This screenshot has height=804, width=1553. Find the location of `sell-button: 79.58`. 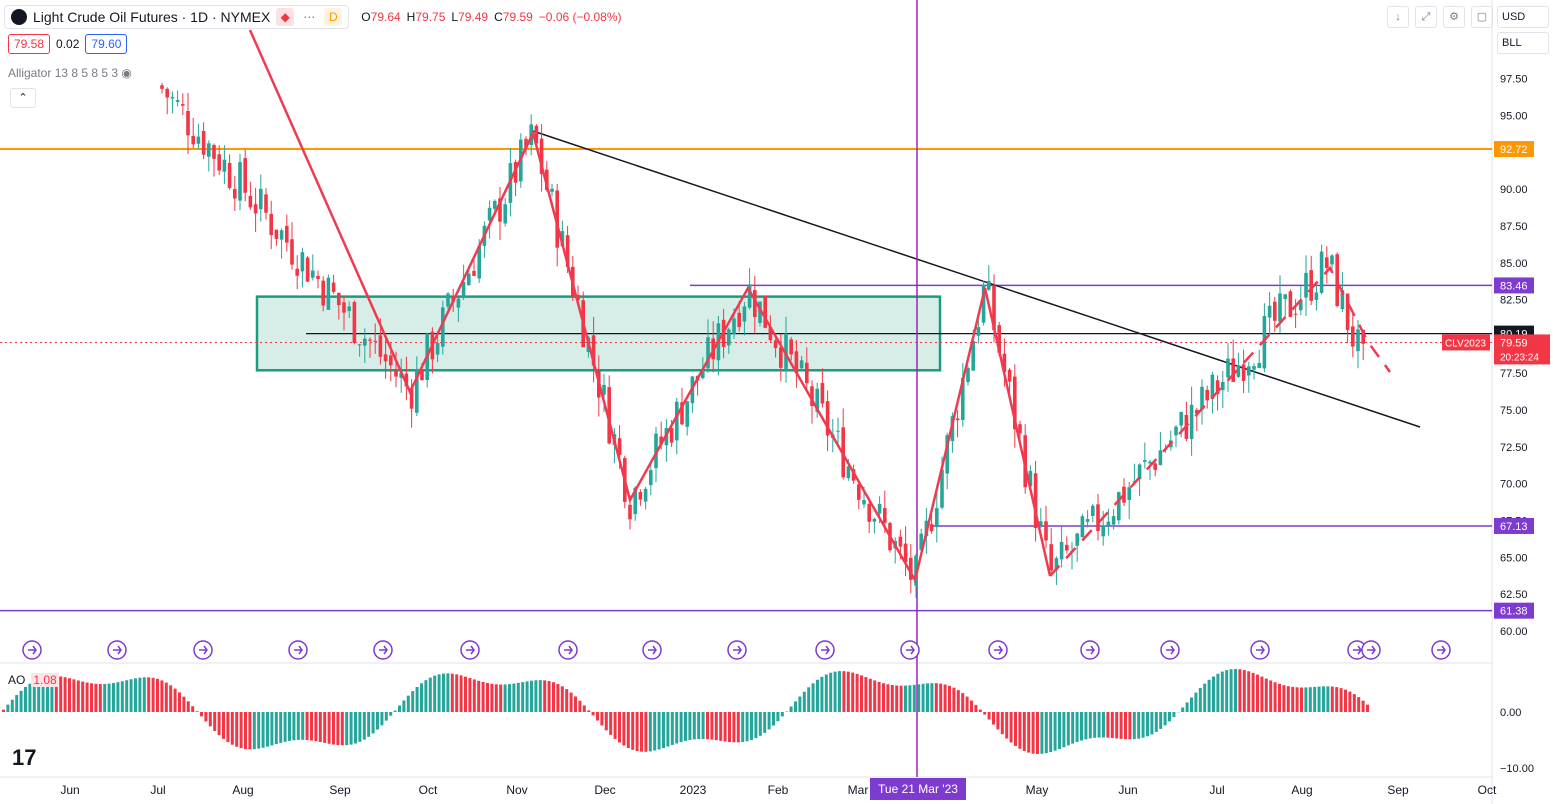

sell-button: 79.58 is located at coordinates (29, 44).